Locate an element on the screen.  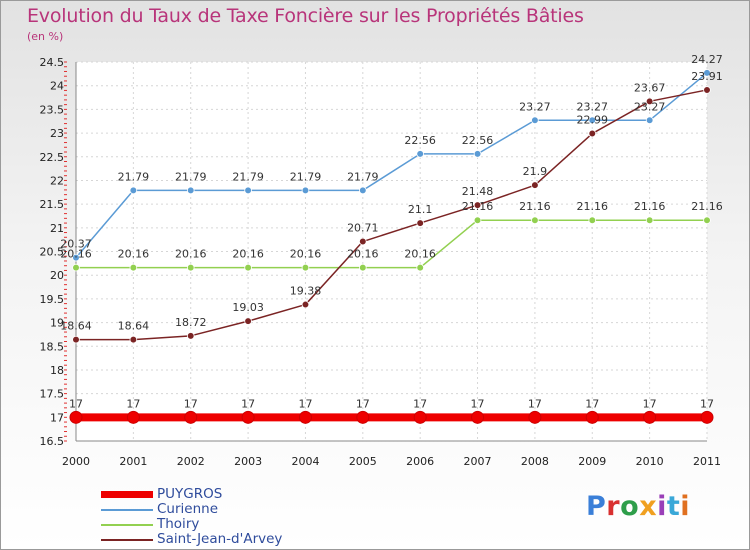
legend-label-curienne: Curienne is located at coordinates (188, 509).